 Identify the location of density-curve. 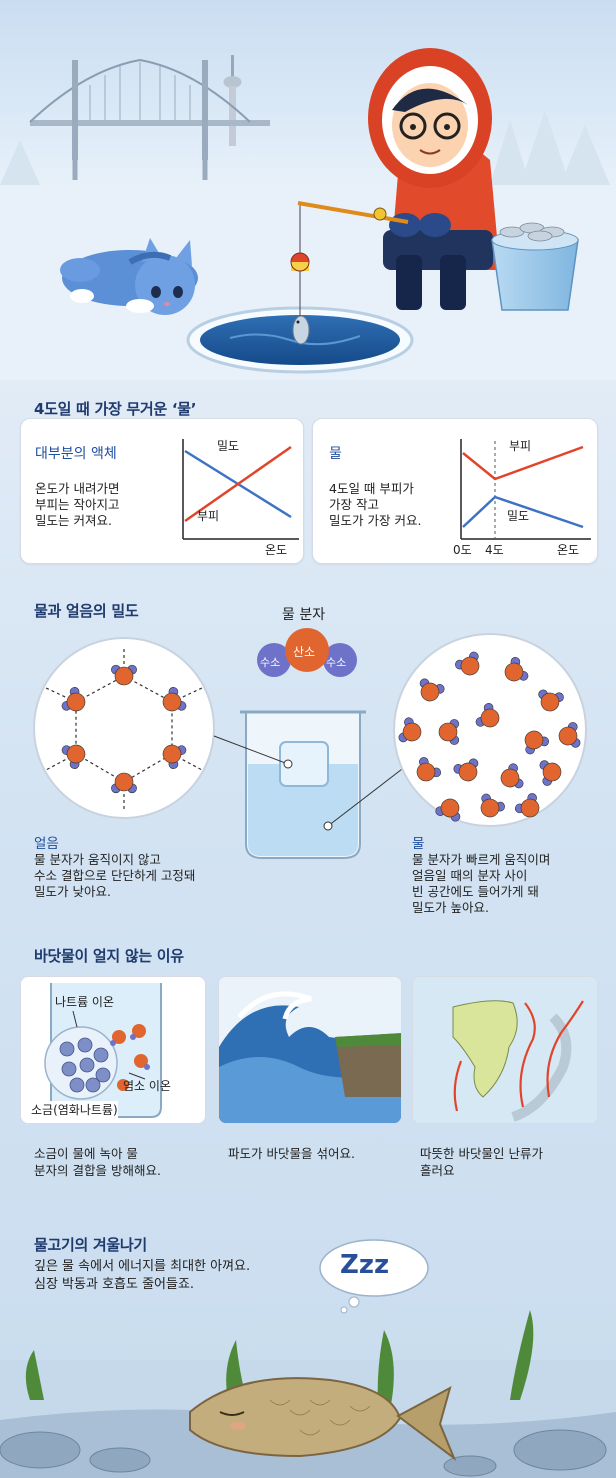
(523, 512).